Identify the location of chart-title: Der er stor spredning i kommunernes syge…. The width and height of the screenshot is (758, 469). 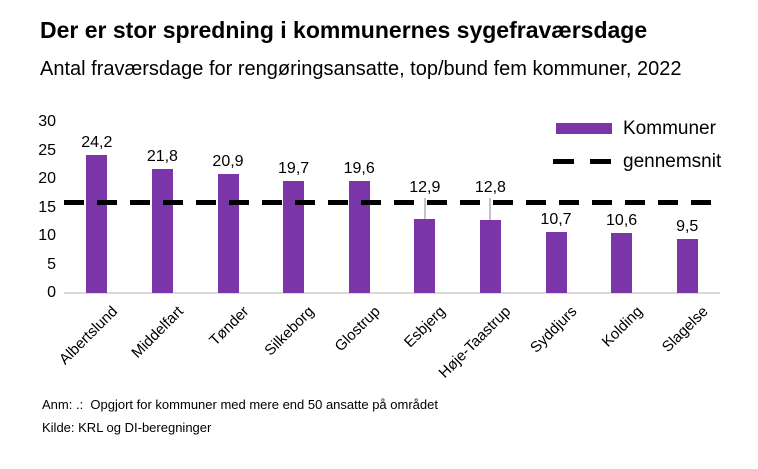
(344, 30).